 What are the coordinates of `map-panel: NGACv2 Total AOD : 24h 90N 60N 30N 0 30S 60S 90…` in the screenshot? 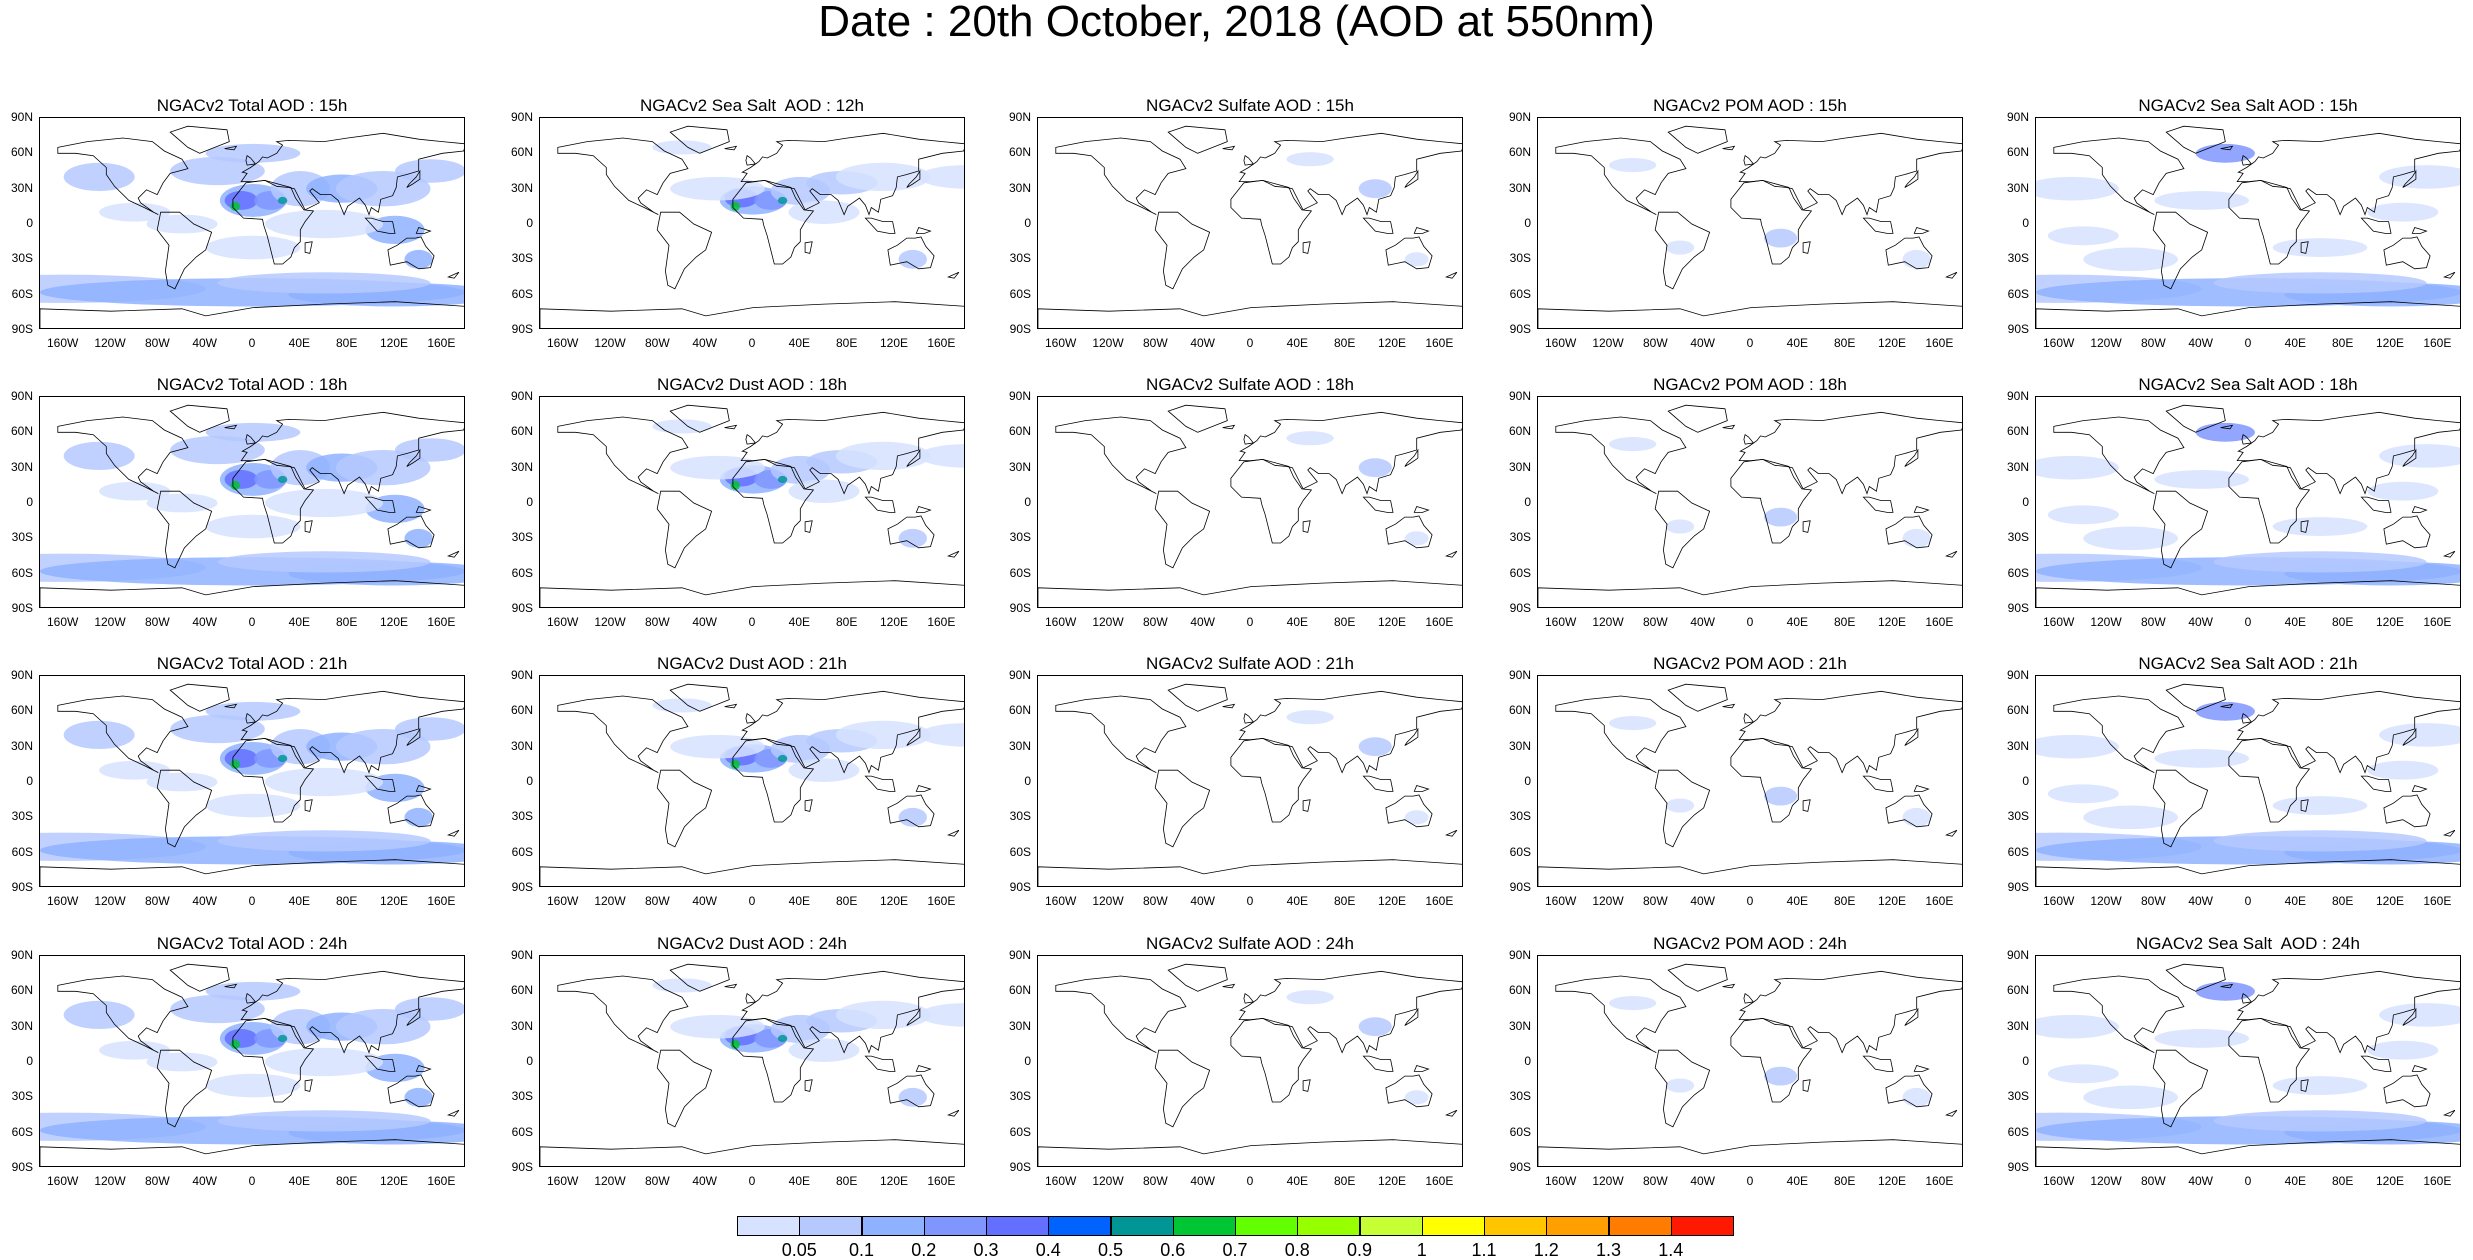 It's located at (238, 1061).